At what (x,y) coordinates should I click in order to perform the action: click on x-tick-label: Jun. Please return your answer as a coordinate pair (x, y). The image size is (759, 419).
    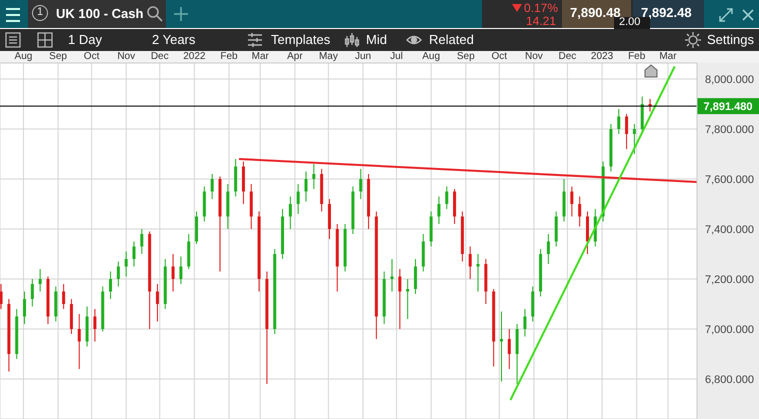
    Looking at the image, I should click on (363, 56).